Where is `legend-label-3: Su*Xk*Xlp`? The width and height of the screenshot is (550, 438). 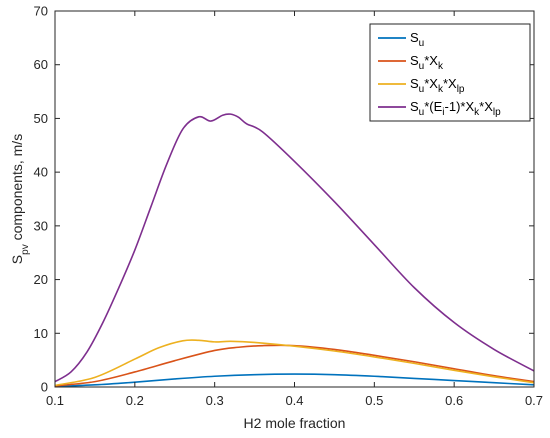 legend-label-3: Su*Xk*Xlp is located at coordinates (437, 85).